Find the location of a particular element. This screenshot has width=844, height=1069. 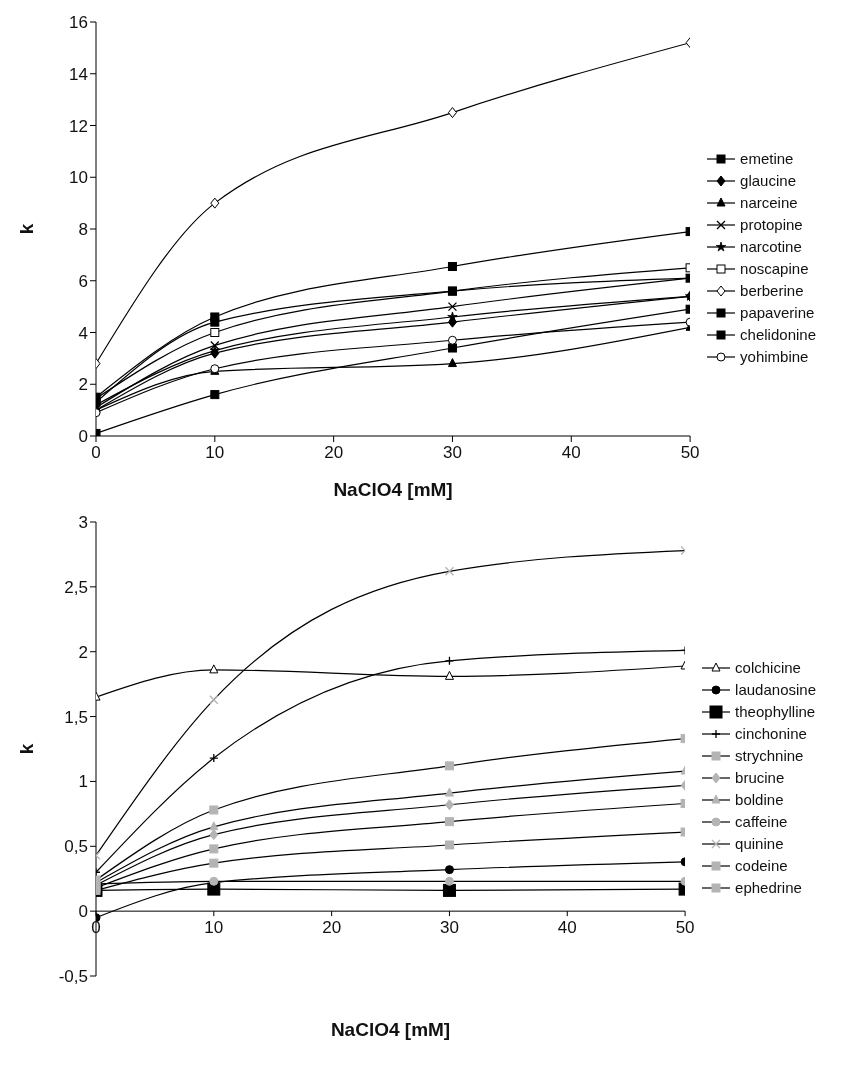

legend-label: theophylline is located at coordinates (775, 712).